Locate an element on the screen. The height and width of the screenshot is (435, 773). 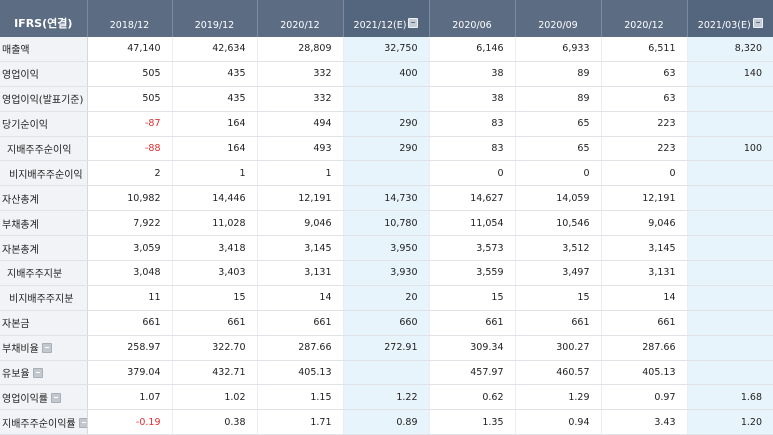
row-label: 지배주주순이익률 is located at coordinates (39, 424).